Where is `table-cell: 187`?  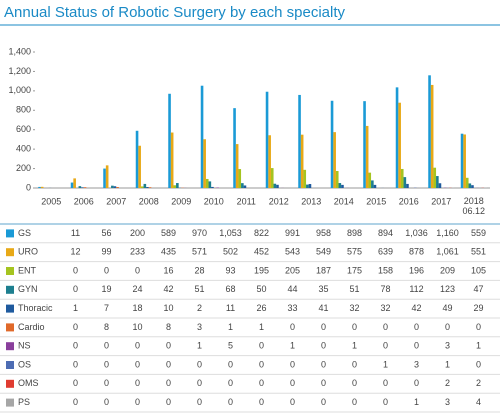 table-cell: 187 is located at coordinates (323, 270).